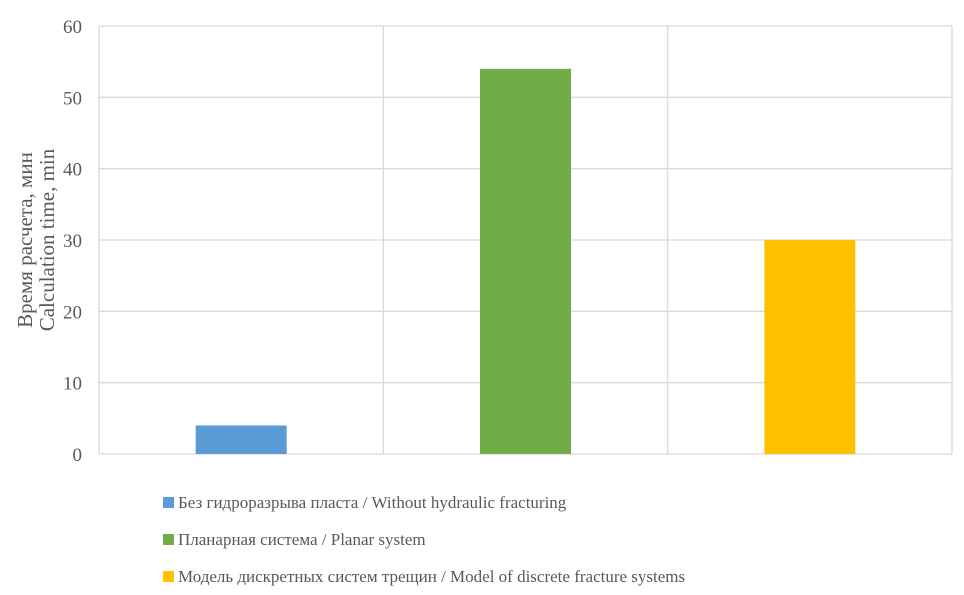  What do you see at coordinates (72, 170) in the screenshot?
I see `y-tick-label: 40` at bounding box center [72, 170].